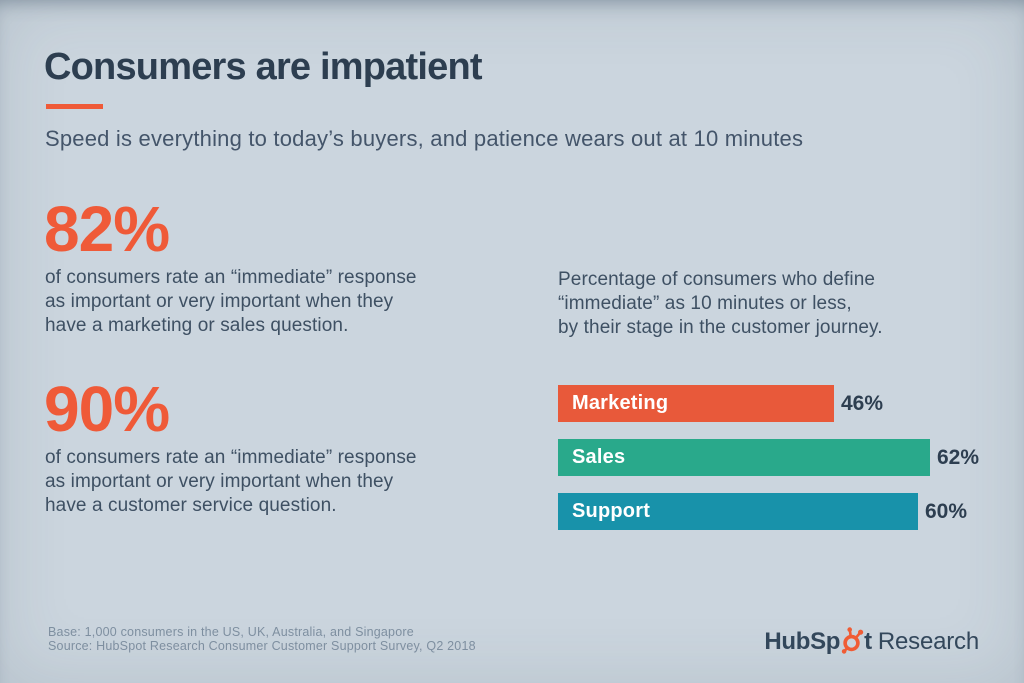 The height and width of the screenshot is (683, 1024). What do you see at coordinates (744, 457) in the screenshot?
I see `bar-sales: Sales` at bounding box center [744, 457].